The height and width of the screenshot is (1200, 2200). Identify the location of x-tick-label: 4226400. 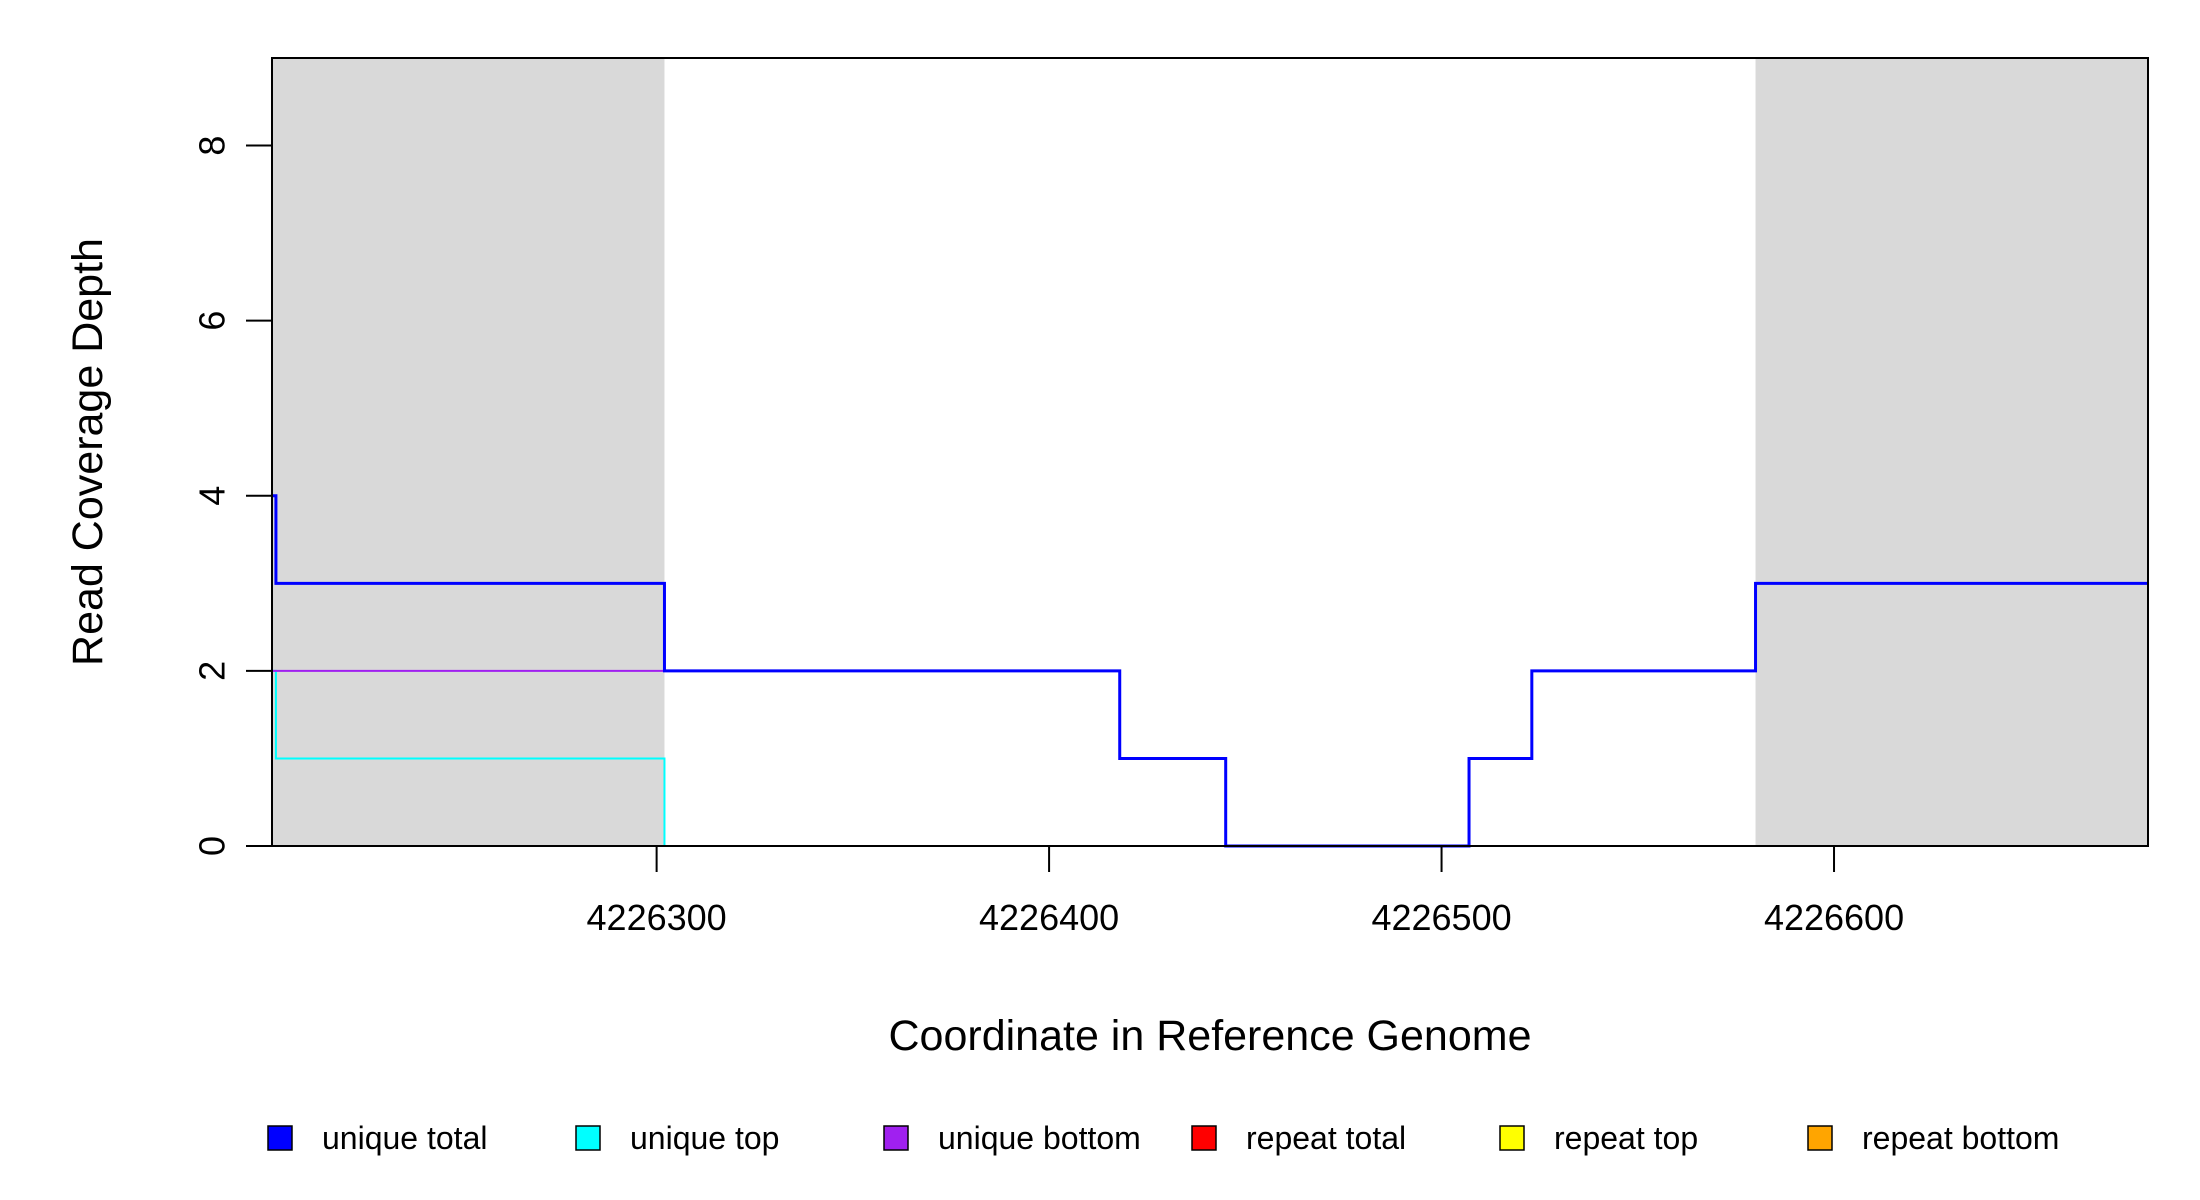
(1049, 917).